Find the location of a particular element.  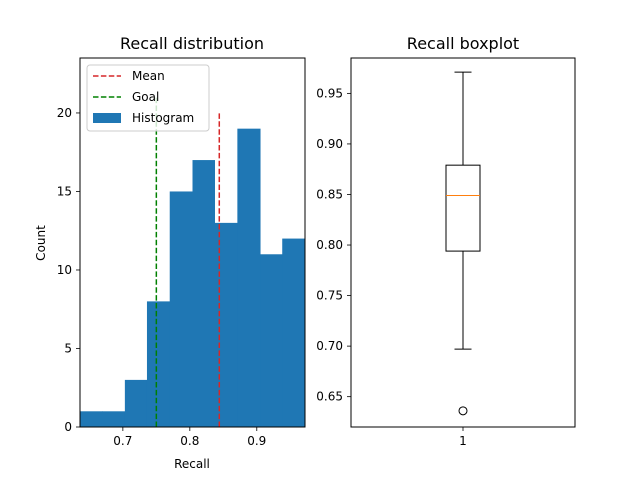

y-tick-label: 10 is located at coordinates (64, 270).